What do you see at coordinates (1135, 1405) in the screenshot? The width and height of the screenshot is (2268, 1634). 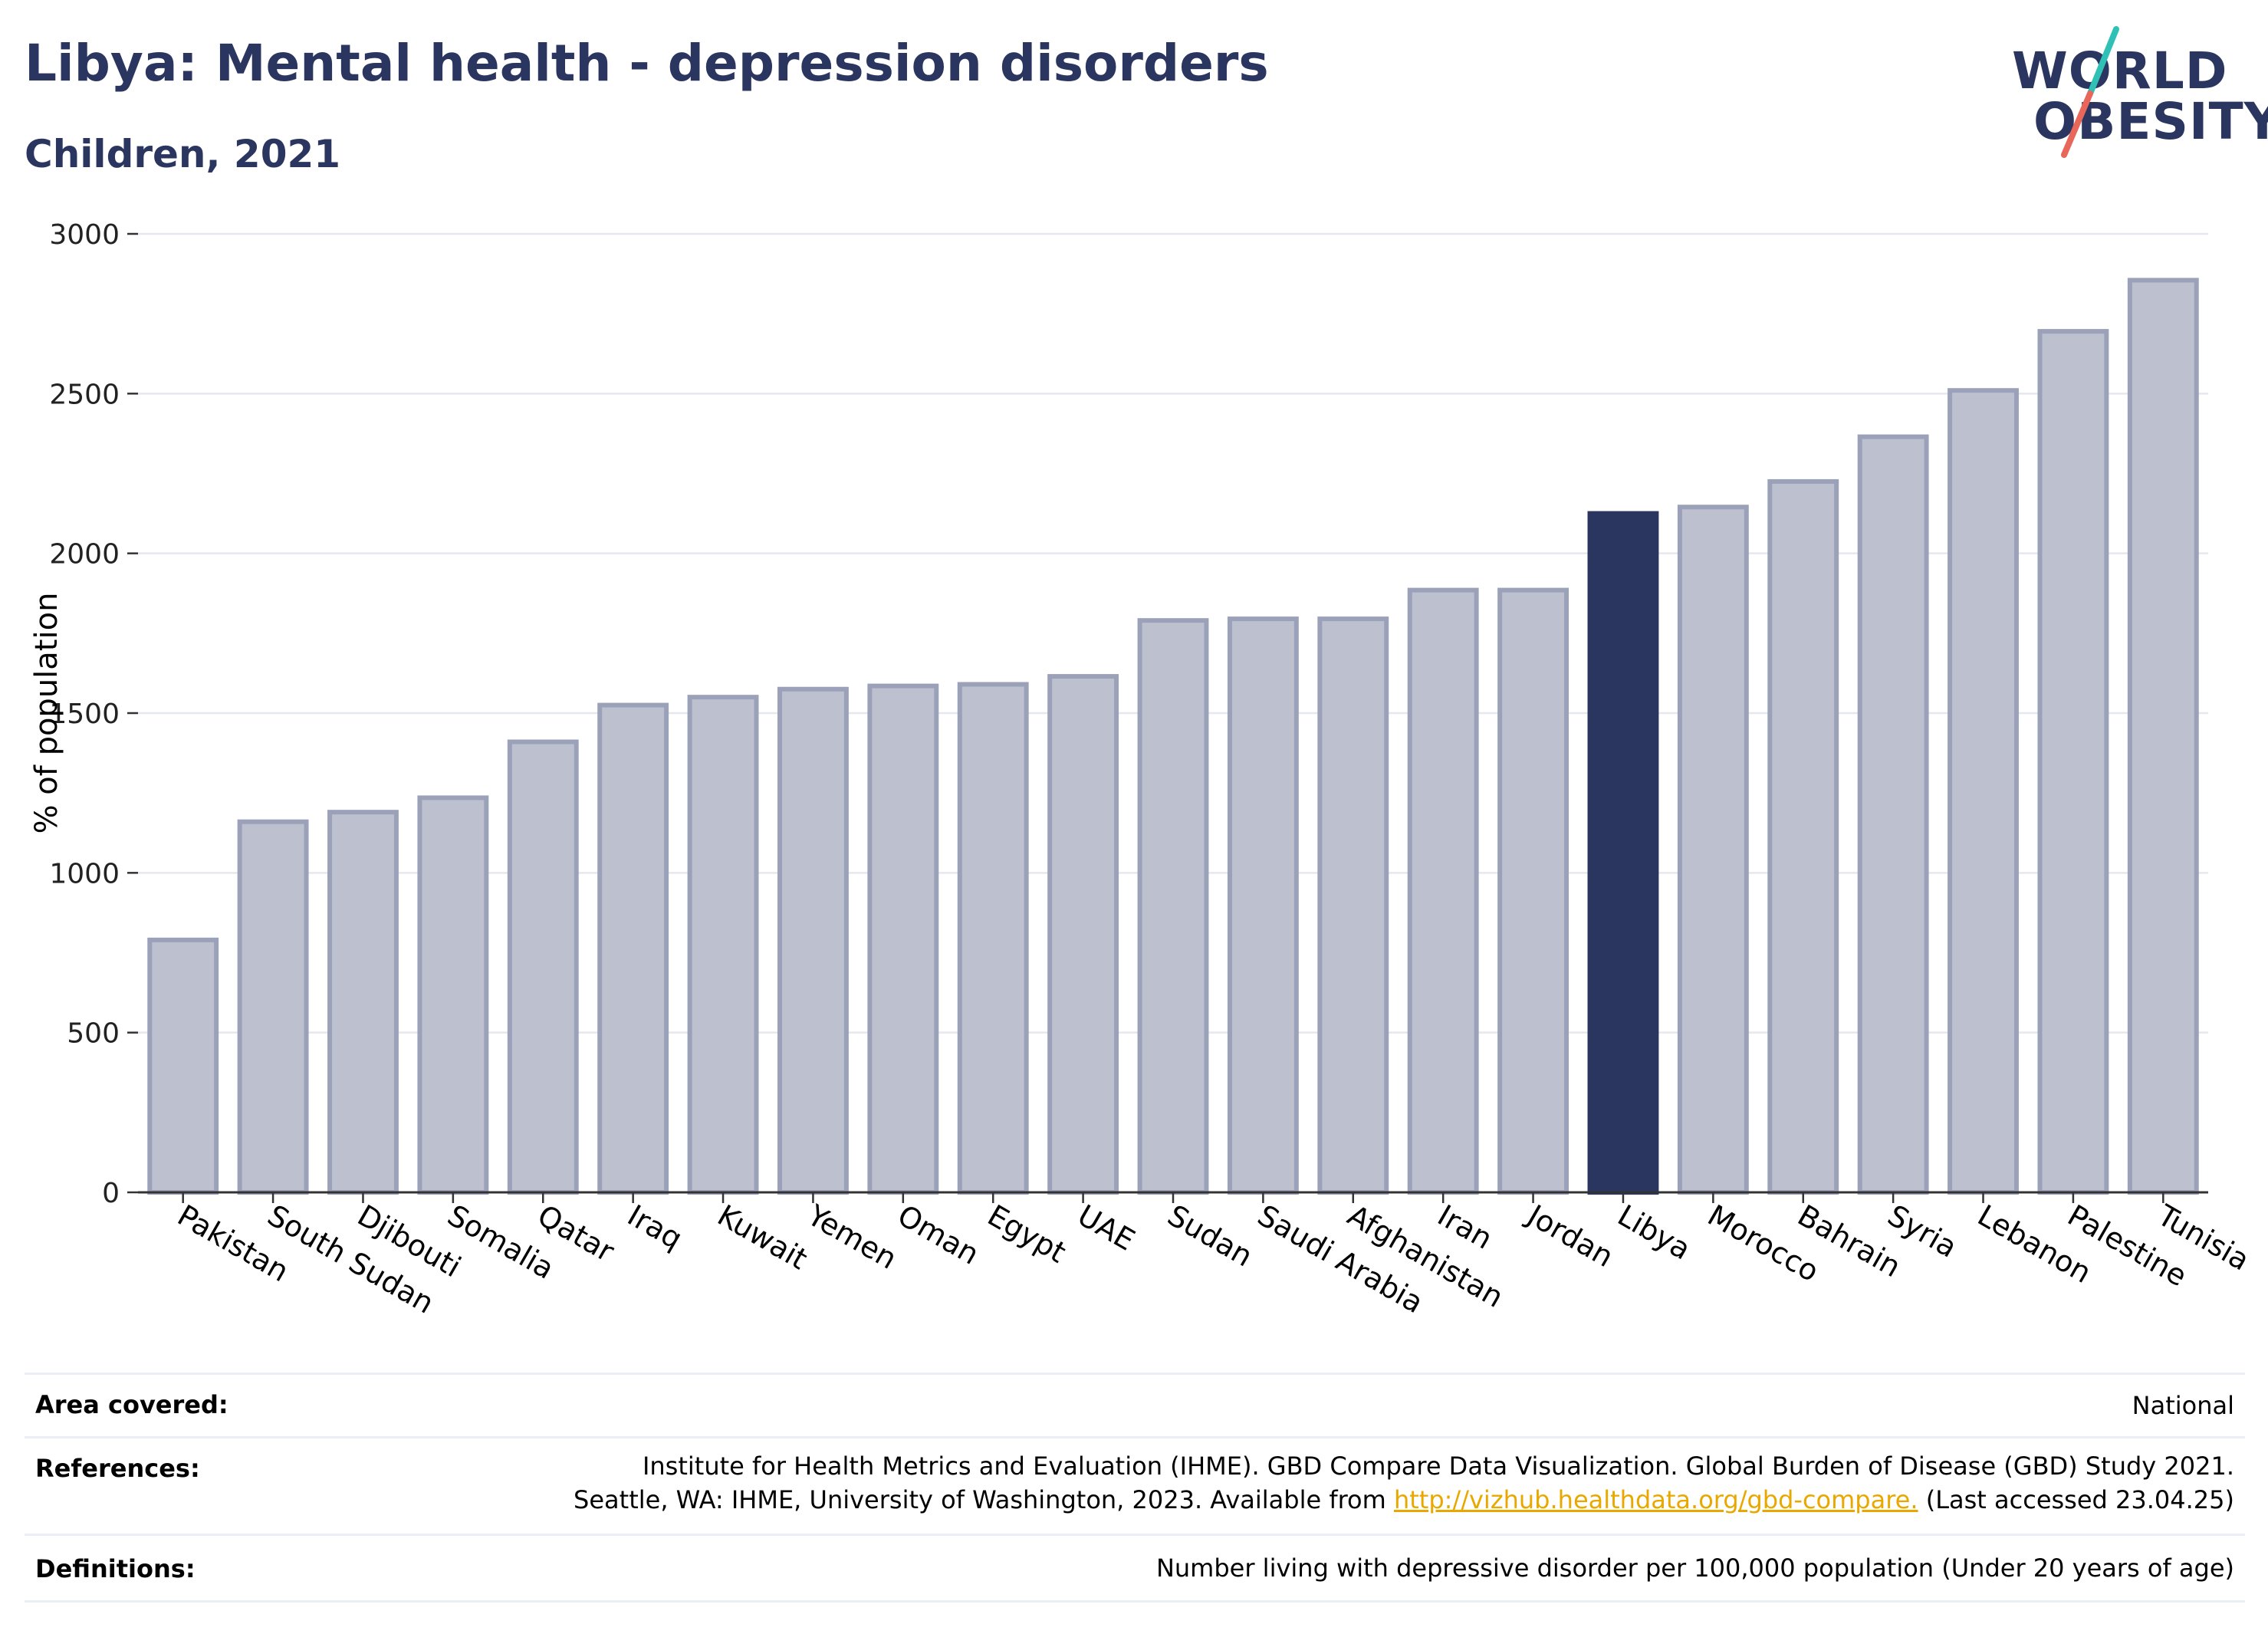 I see `area-covered-row: Area covered: National` at bounding box center [1135, 1405].